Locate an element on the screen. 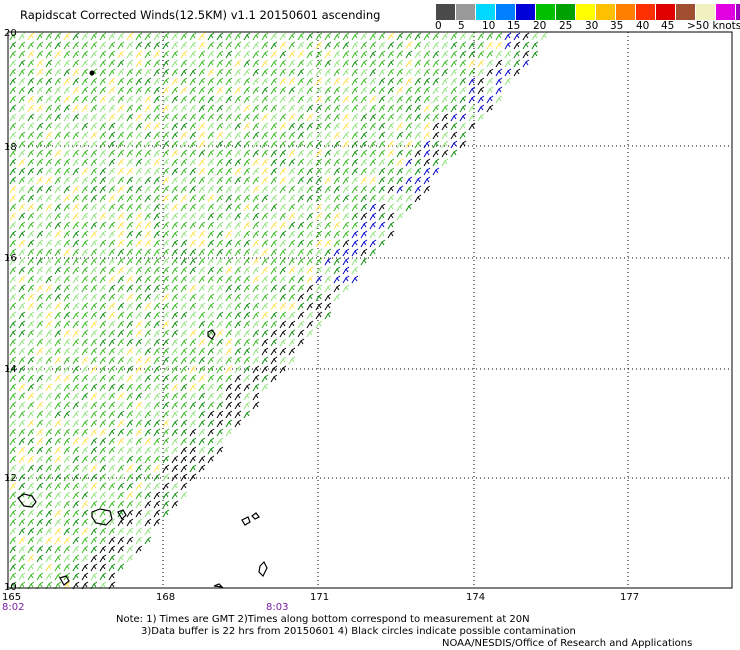  colorbar-swatch is located at coordinates (486, 12).